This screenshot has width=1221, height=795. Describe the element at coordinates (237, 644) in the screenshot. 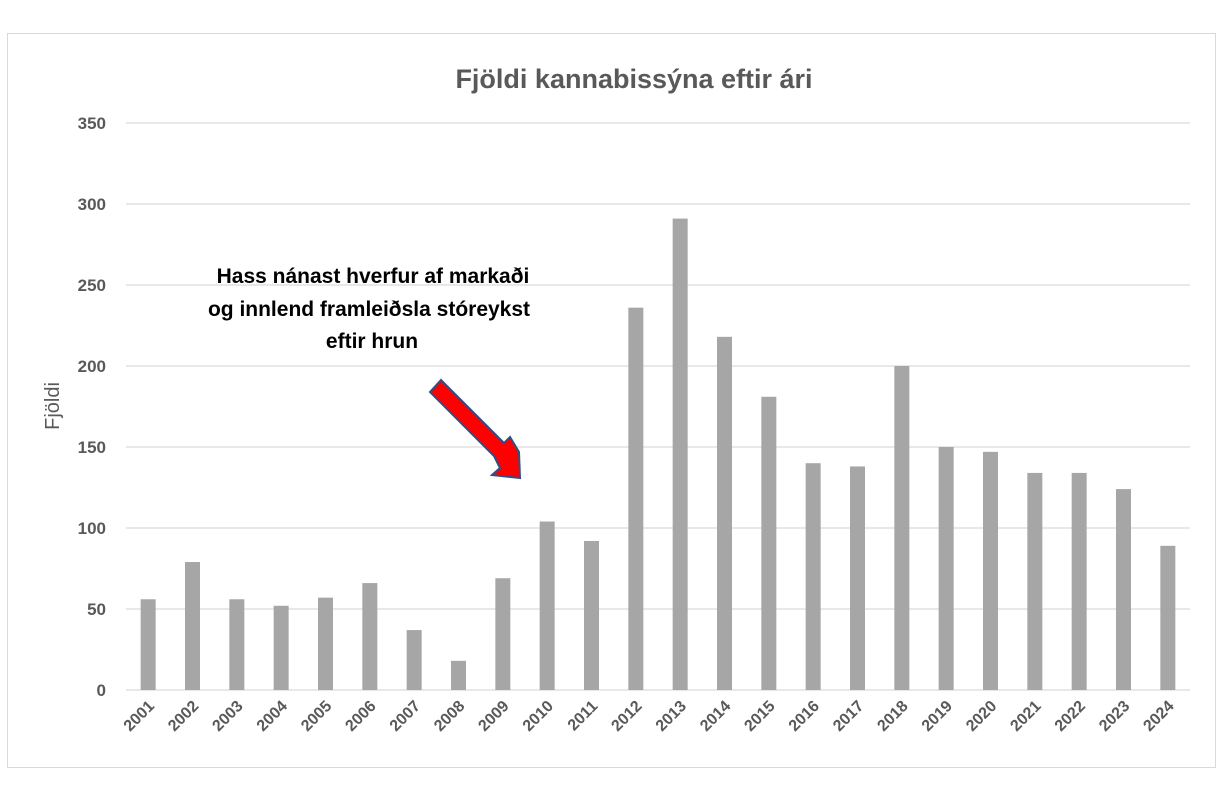

I see `bar-2003` at that location.